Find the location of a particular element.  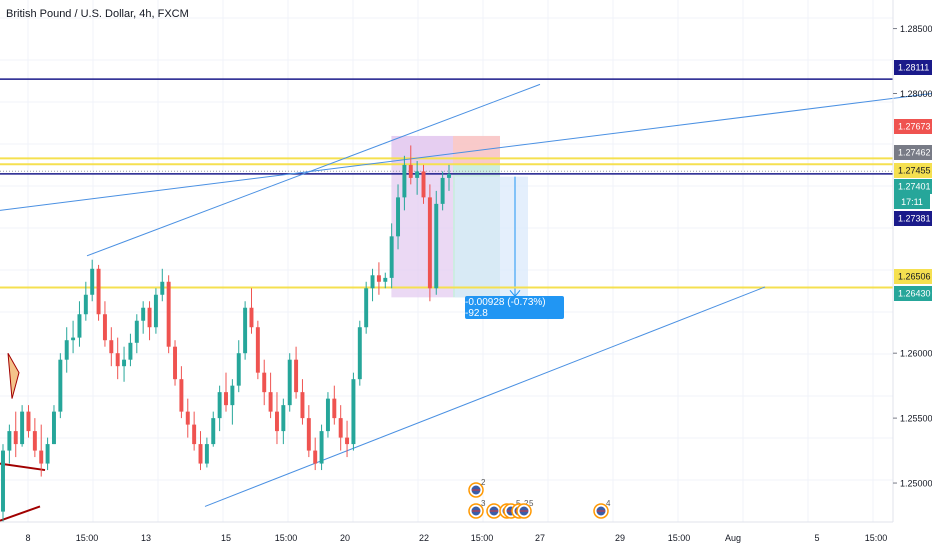

measure-label: -0.00928 (-0.73%) -92.8 is located at coordinates (514, 307).